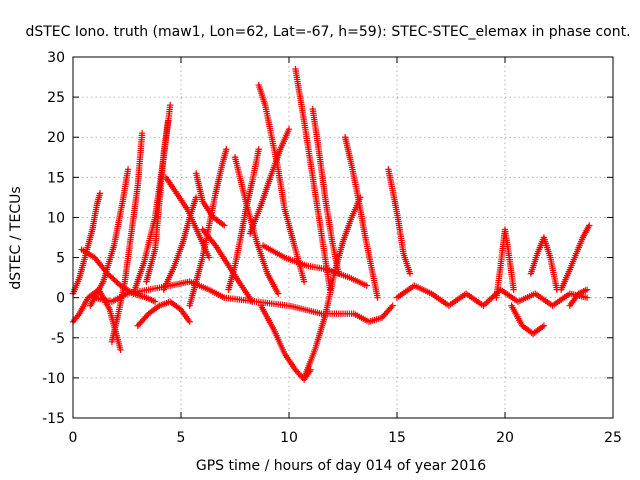 The width and height of the screenshot is (640, 480). Describe the element at coordinates (345, 438) in the screenshot. I see `x-tick-labels: 0 5 10 15 20 25` at that location.